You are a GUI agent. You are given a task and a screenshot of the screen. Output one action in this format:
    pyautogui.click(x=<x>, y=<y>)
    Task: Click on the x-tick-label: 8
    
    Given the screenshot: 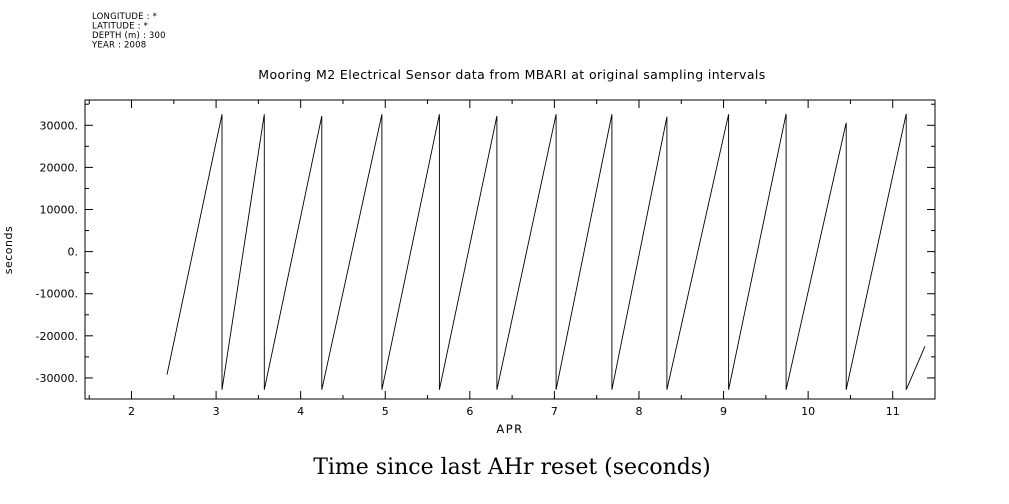 What is the action you would take?
    pyautogui.click(x=638, y=411)
    